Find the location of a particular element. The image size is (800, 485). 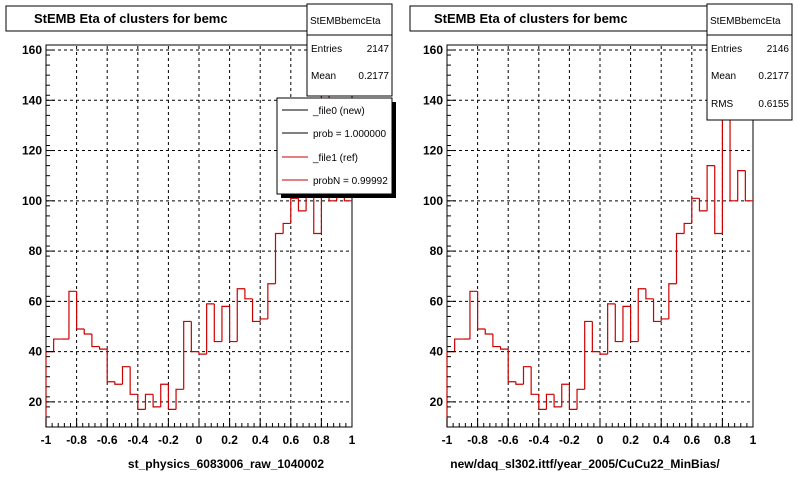

y-tick-label: 120 is located at coordinates (32, 151).